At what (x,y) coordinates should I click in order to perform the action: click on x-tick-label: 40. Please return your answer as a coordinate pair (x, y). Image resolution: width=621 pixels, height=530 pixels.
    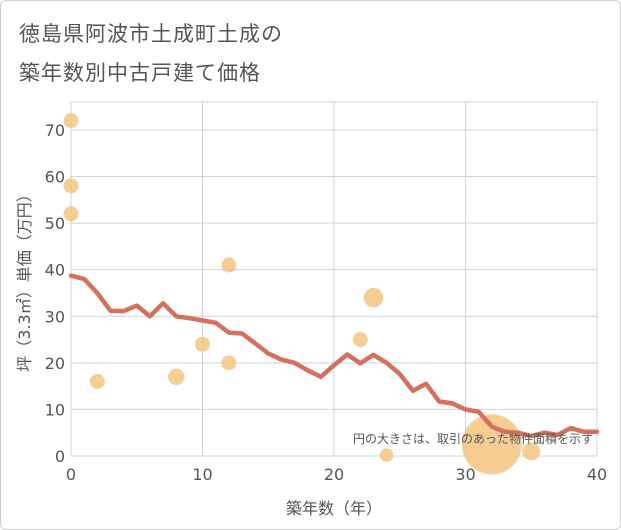
    Looking at the image, I should click on (597, 474).